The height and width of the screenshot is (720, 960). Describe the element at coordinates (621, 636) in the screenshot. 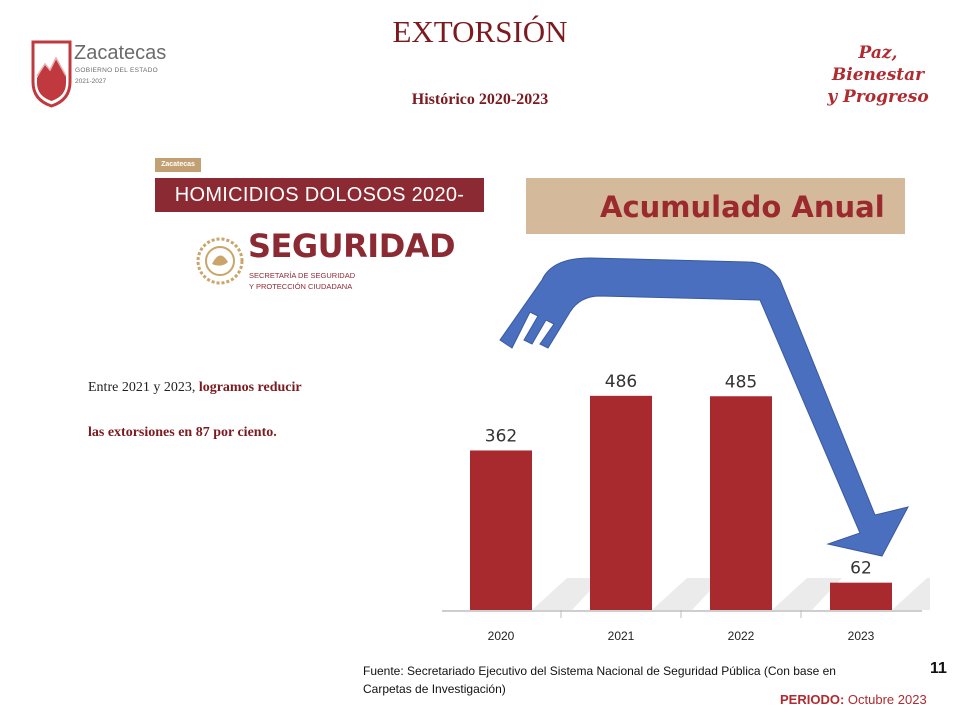

I see `x-tick-label-2021: 2021` at that location.